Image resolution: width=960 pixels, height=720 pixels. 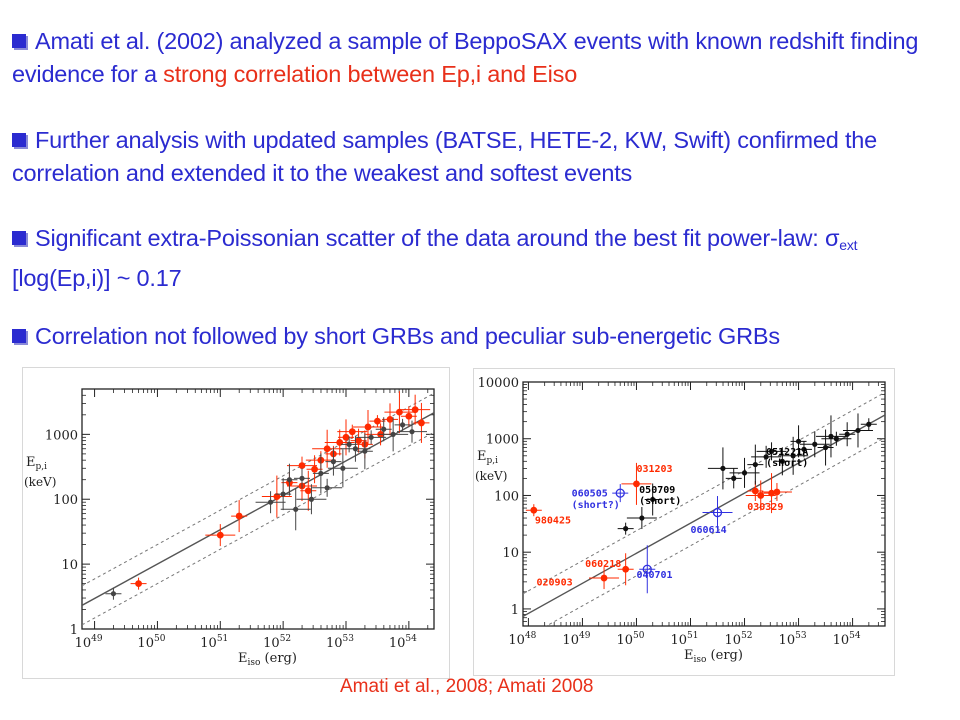 I want to click on chart-right-x-tick-label: 1048, so click(x=522, y=639).